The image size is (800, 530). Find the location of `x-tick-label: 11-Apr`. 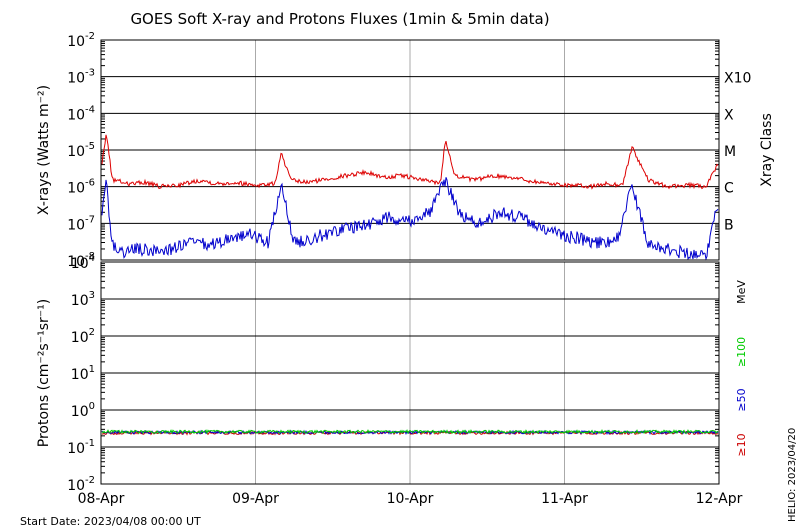

x-tick-label: 11-Apr is located at coordinates (564, 499).